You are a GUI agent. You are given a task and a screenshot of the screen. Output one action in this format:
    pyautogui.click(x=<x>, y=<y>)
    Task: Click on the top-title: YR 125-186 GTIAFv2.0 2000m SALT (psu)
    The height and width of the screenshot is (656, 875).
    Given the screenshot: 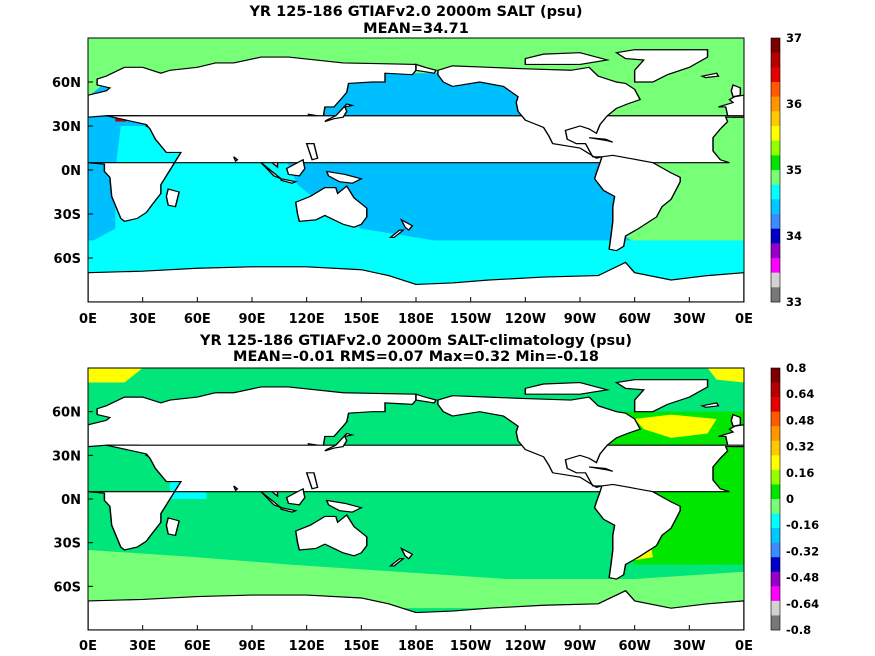 What is the action you would take?
    pyautogui.click(x=415, y=12)
    